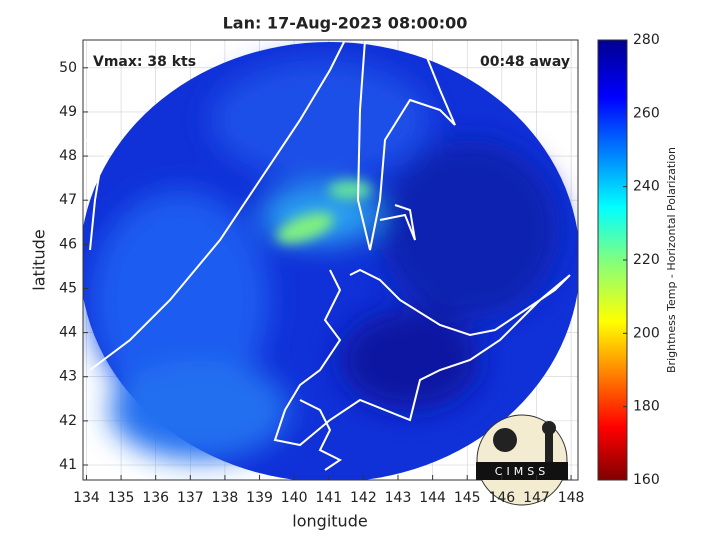  What do you see at coordinates (646, 40) in the screenshot?
I see `colorbar-tick-label: 280` at bounding box center [646, 40].